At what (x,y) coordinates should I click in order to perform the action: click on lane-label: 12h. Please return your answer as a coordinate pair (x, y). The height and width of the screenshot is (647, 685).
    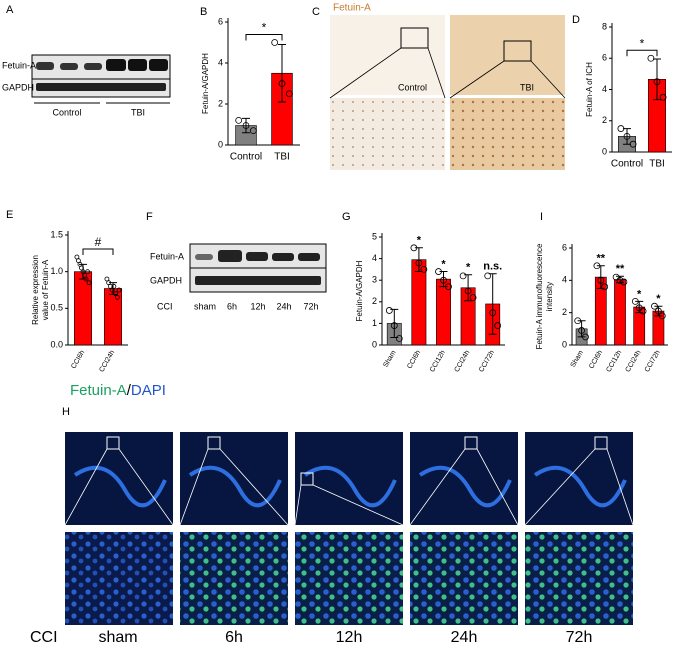
    Looking at the image, I should click on (257, 306).